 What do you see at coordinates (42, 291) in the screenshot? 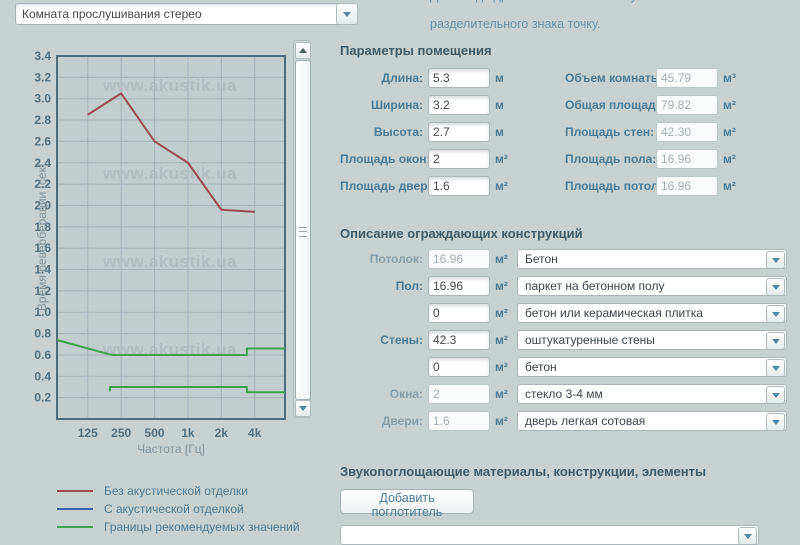
I see `svg-text: 1.2` at bounding box center [42, 291].